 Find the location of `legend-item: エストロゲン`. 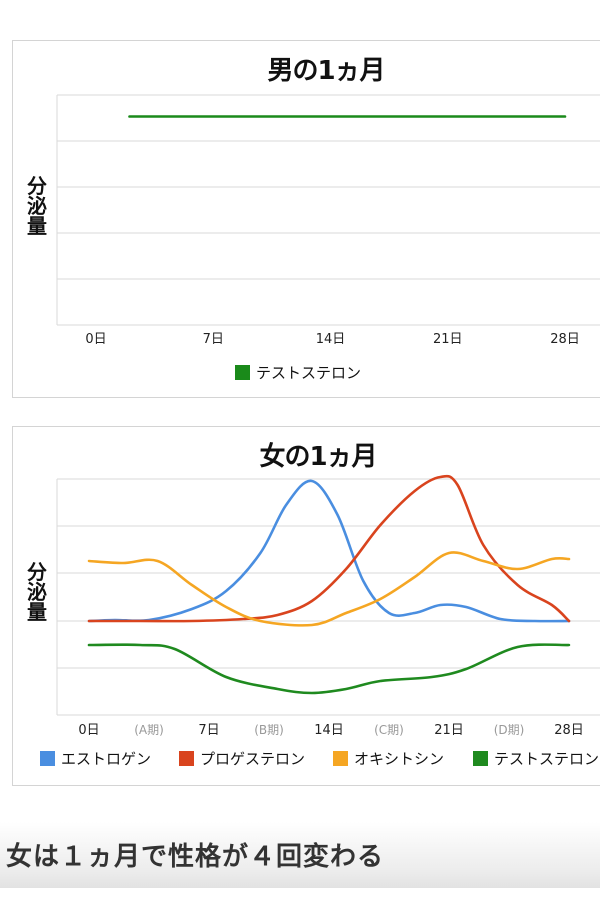

legend-item: エストロゲン is located at coordinates (95, 759).